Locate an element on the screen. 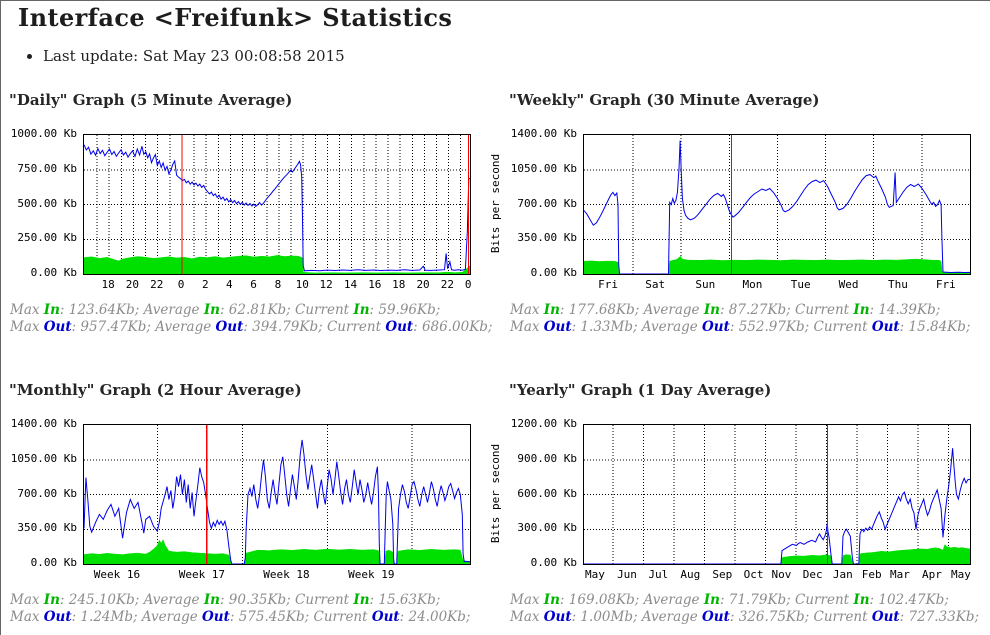 The height and width of the screenshot is (635, 990). y-tick-label: 900.00 Kb is located at coordinates (547, 458).